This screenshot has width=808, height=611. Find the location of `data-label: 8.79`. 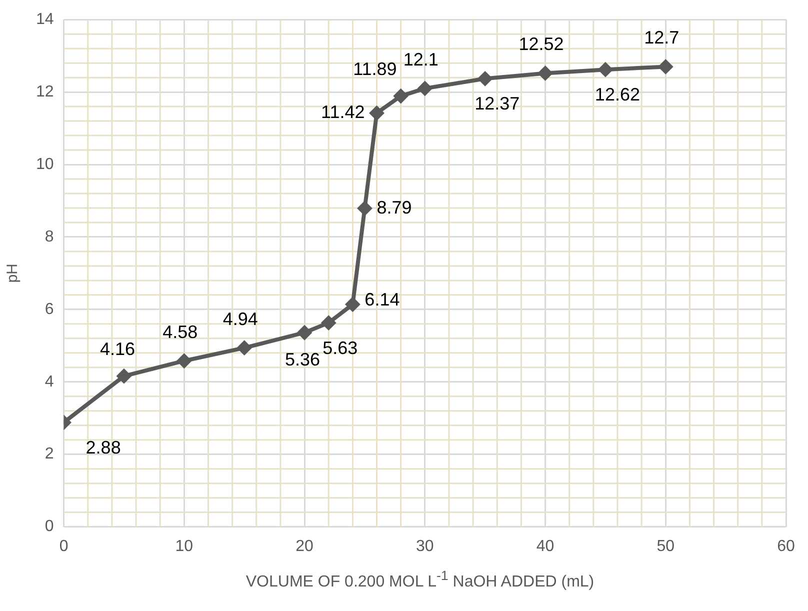

data-label: 8.79 is located at coordinates (394, 207).